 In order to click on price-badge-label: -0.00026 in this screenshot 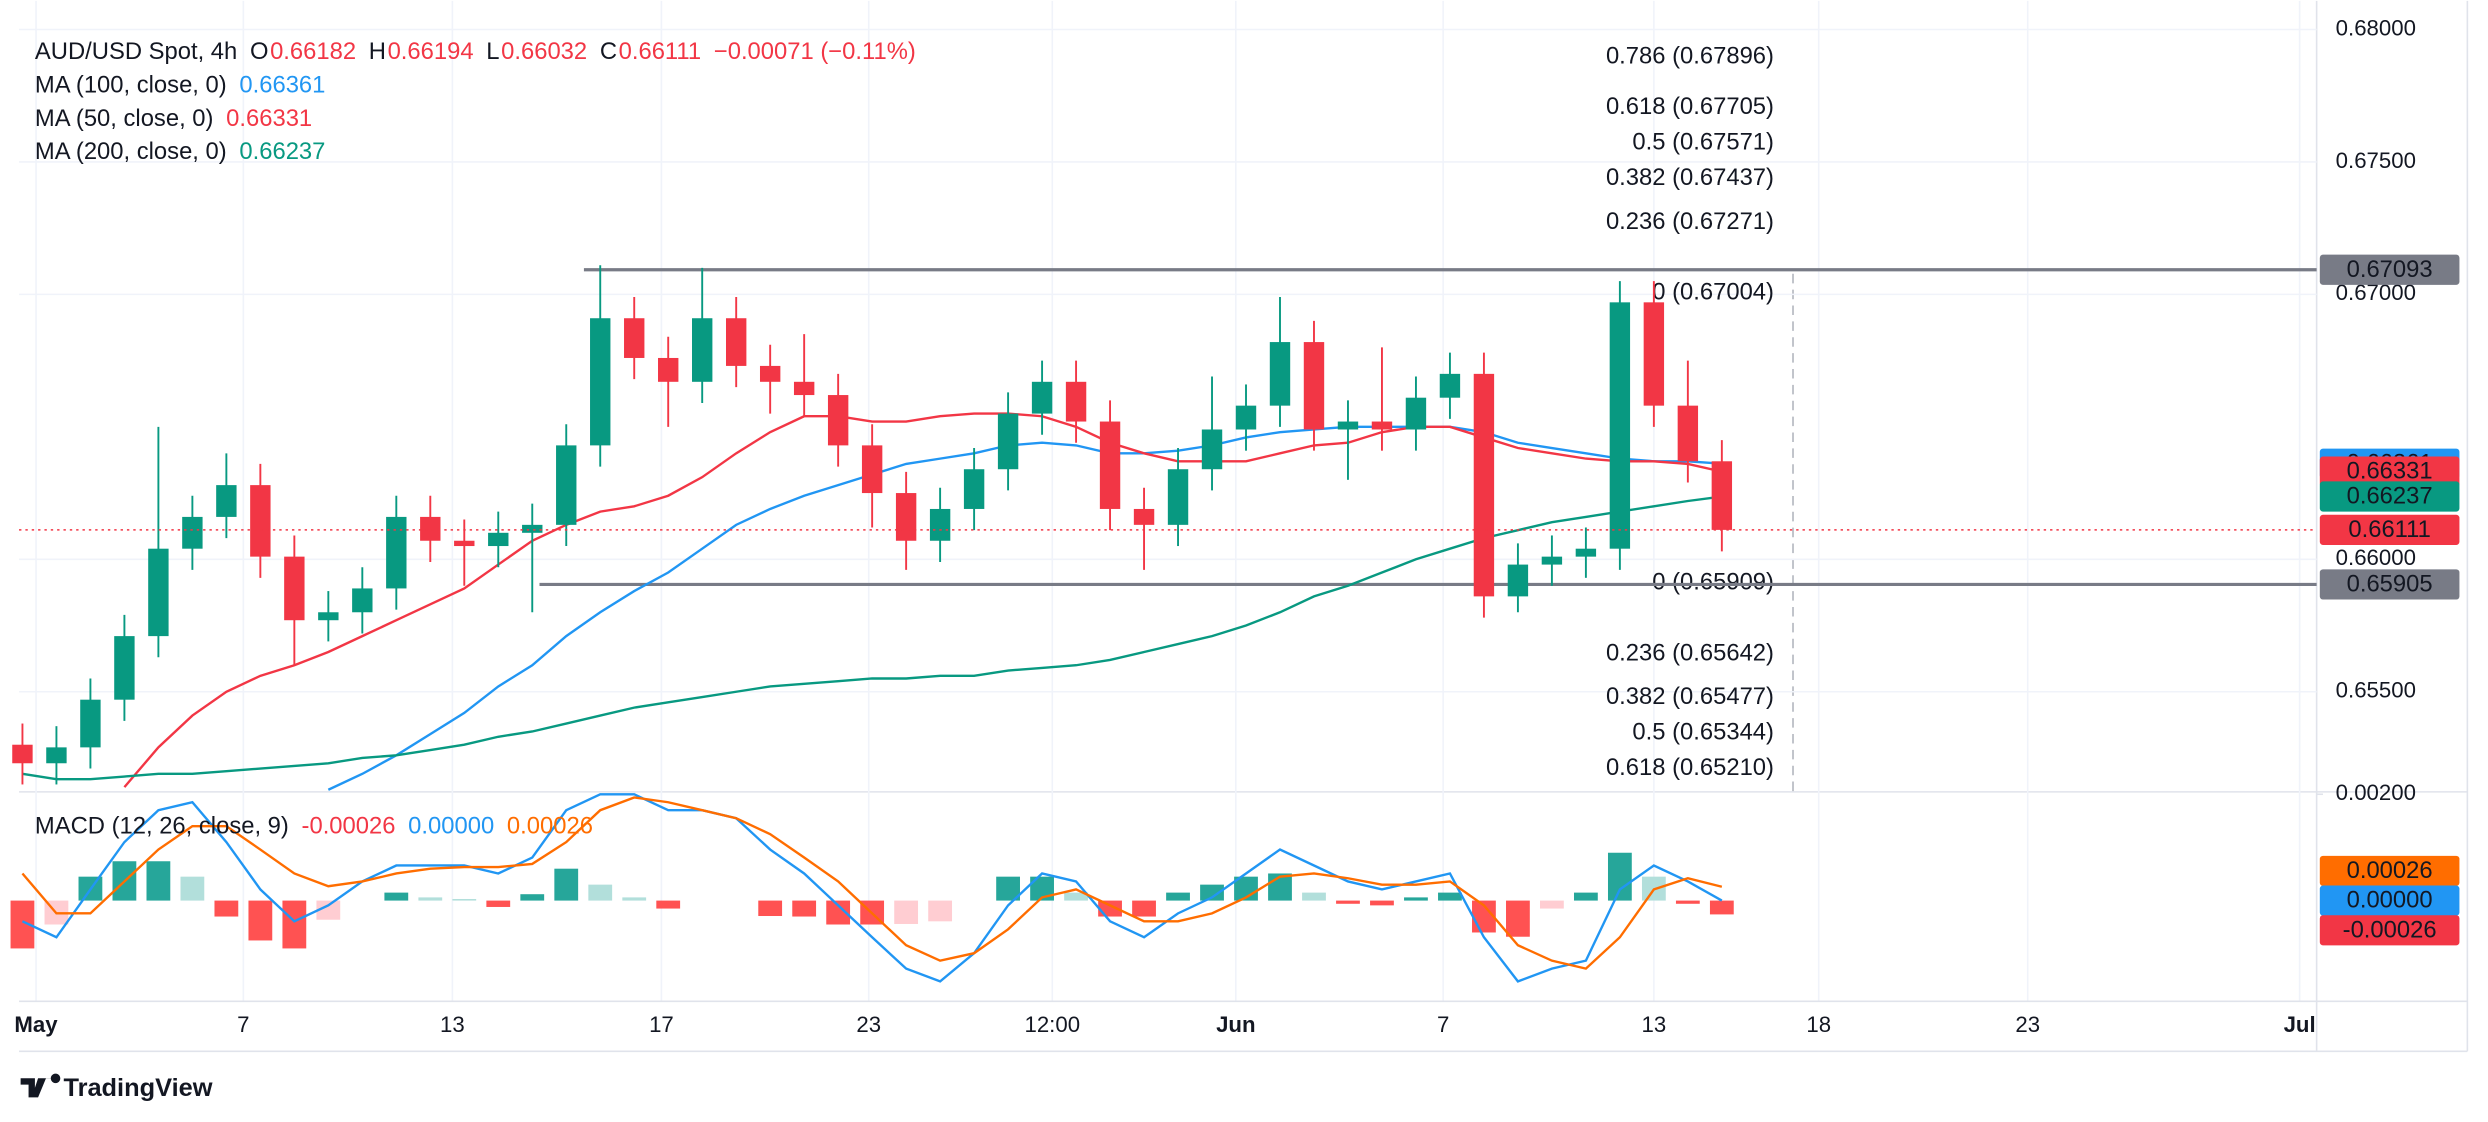, I will do `click(2390, 929)`.